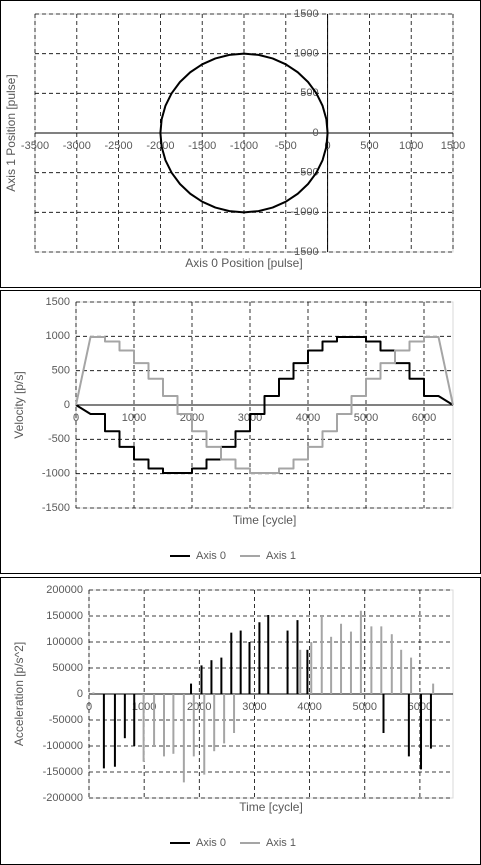 Image resolution: width=481 pixels, height=865 pixels. What do you see at coordinates (286, 146) in the screenshot?
I see `x-tick-label: -500` at bounding box center [286, 146].